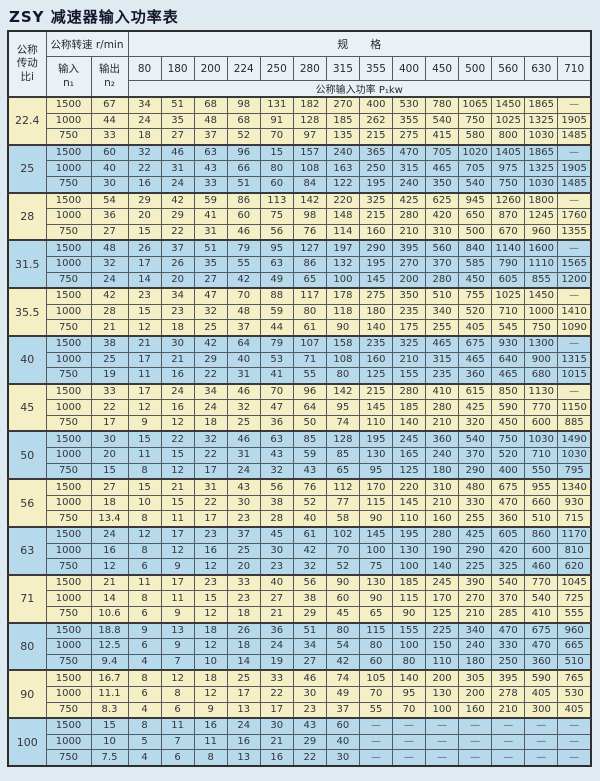 The width and height of the screenshot is (600, 781). I want to click on power-cell: 605, so click(508, 535).